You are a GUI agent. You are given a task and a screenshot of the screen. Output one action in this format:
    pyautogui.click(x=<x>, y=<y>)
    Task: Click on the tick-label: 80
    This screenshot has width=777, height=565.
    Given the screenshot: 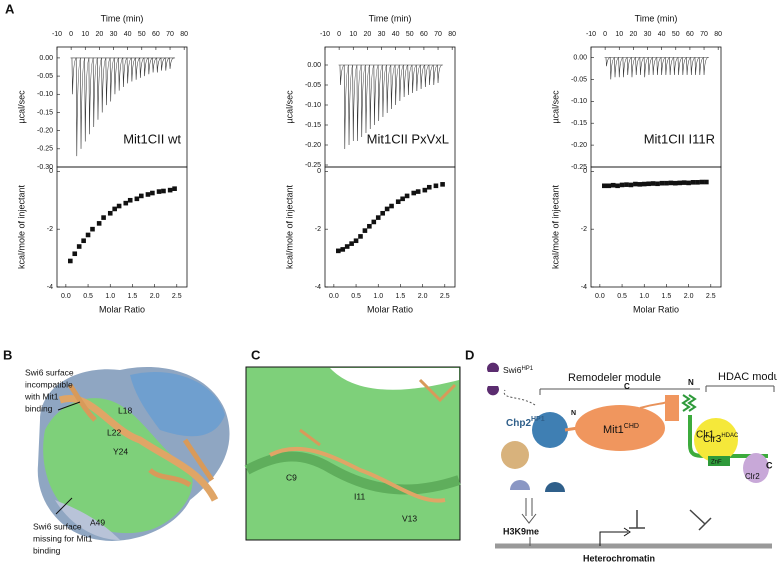 What is the action you would take?
    pyautogui.click(x=718, y=34)
    